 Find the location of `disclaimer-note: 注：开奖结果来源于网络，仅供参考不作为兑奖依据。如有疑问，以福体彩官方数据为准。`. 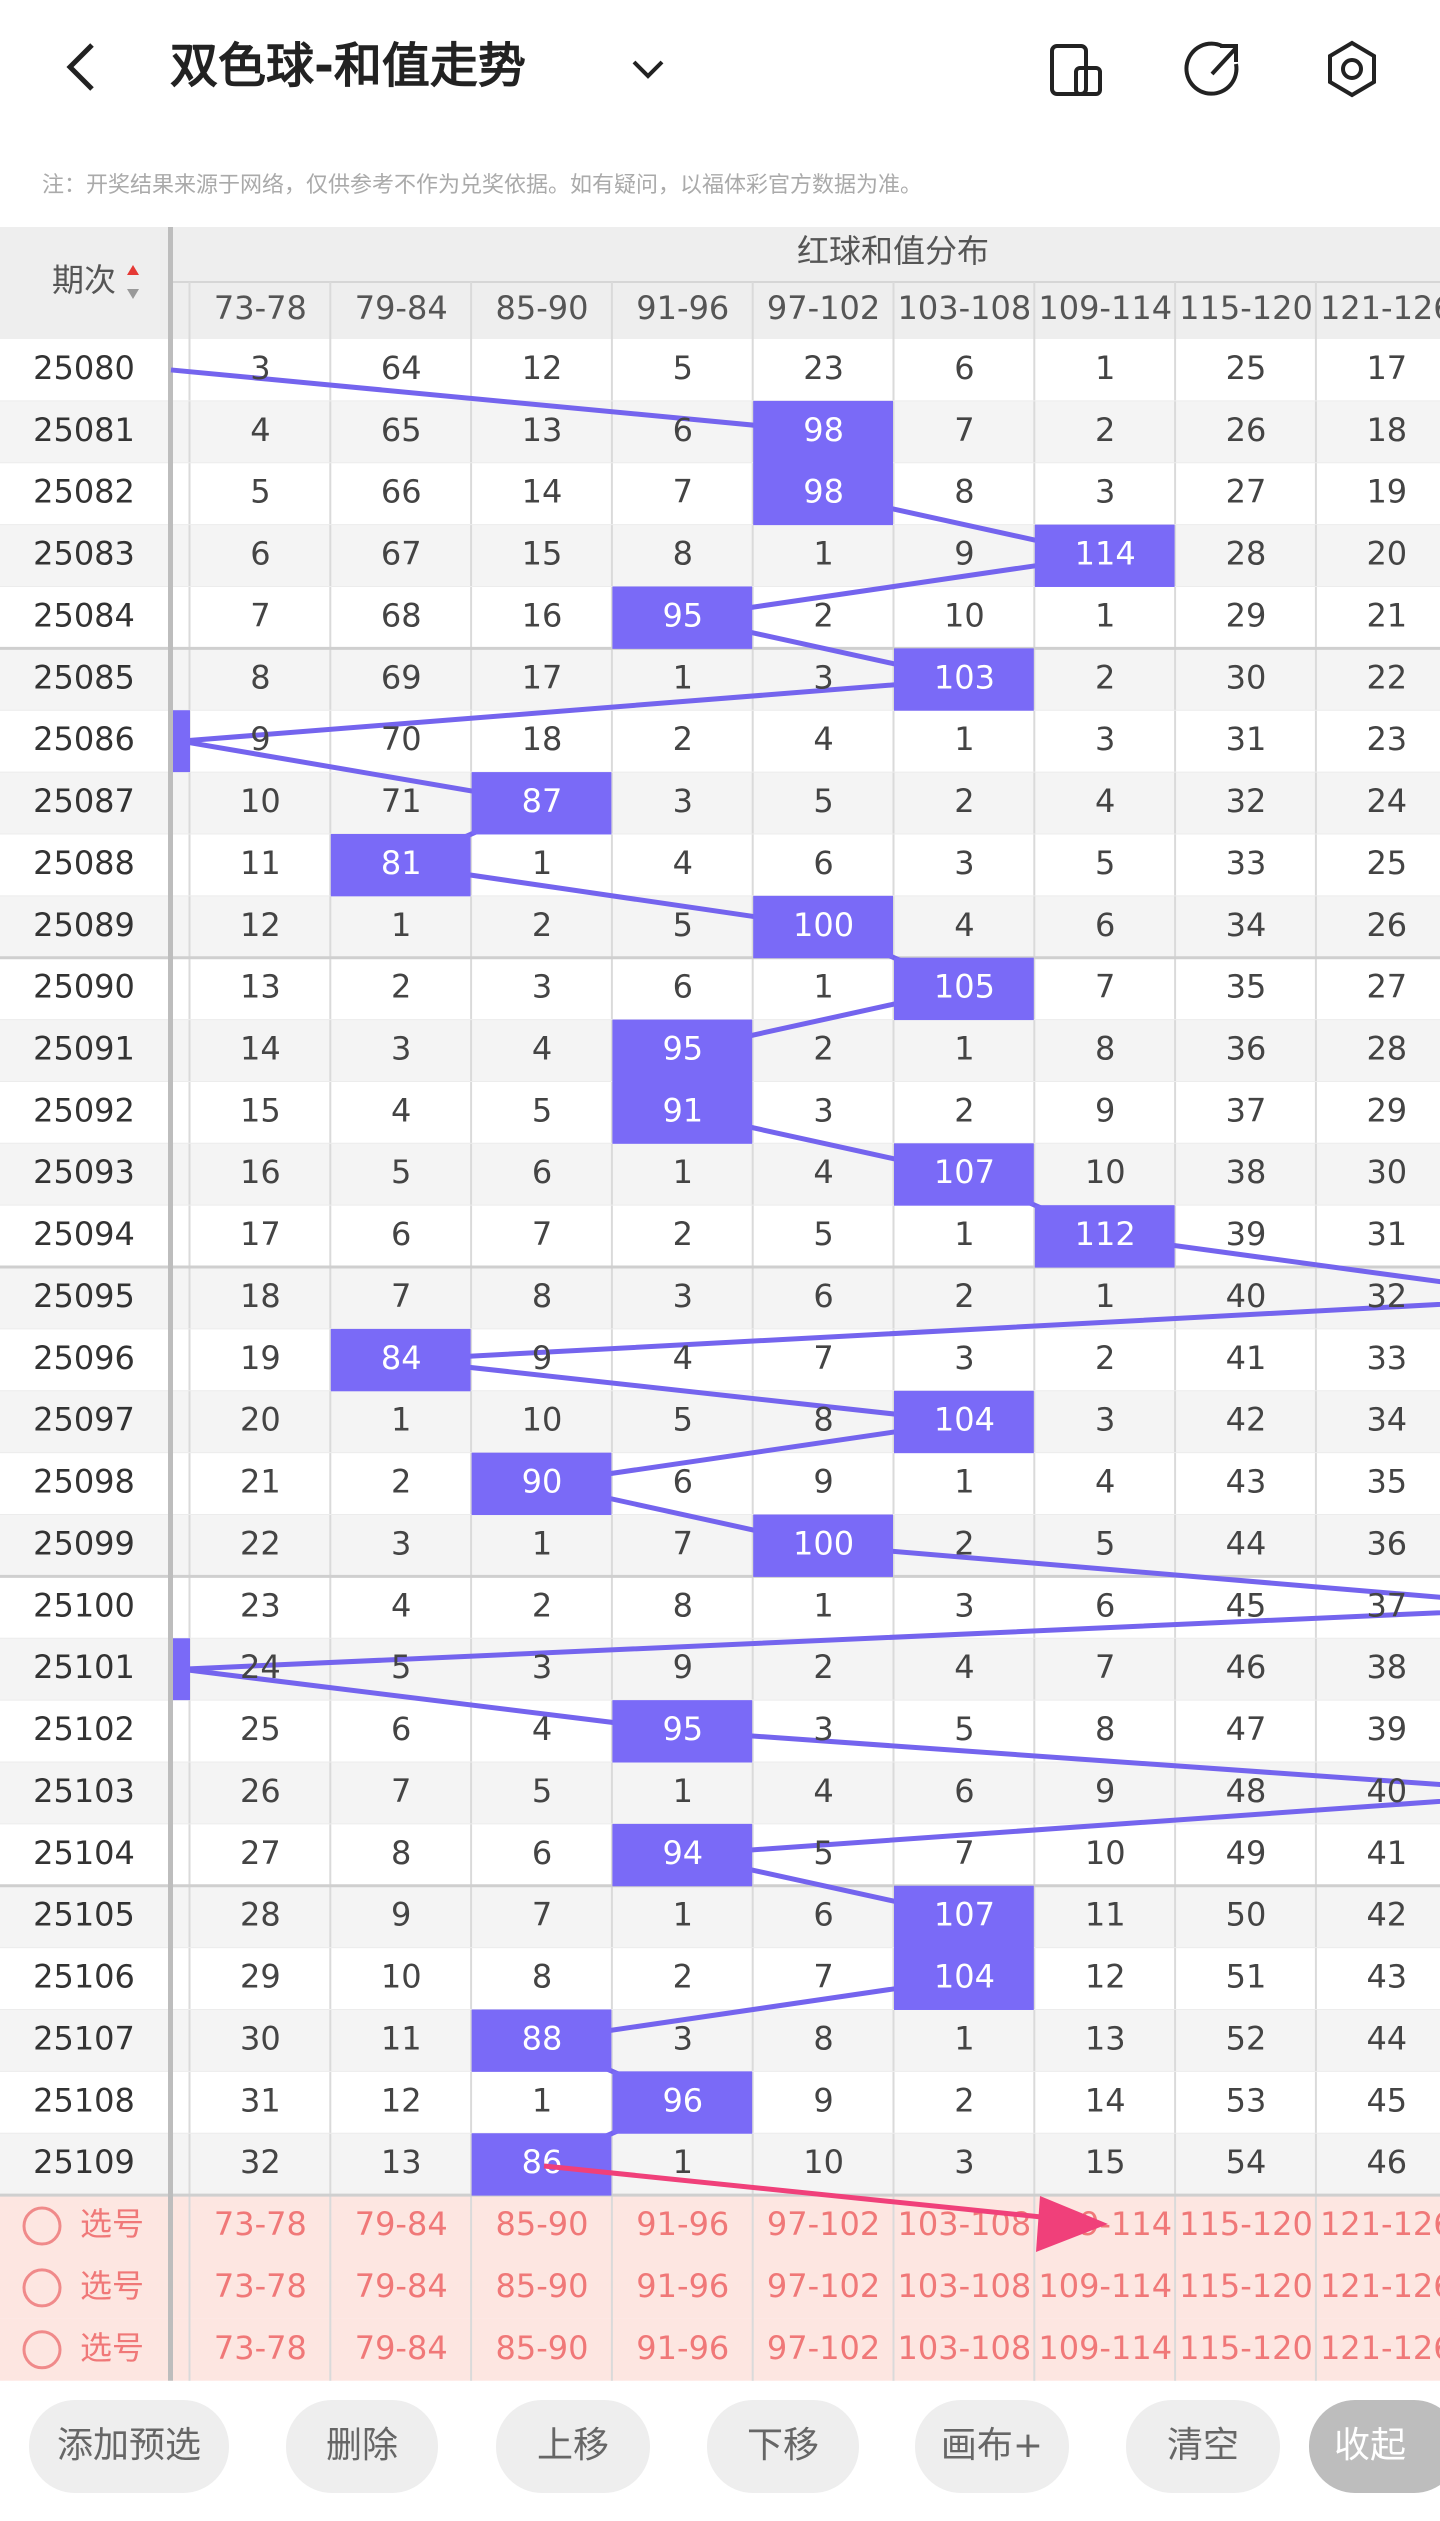

disclaimer-note: 注：开奖结果来源于网络，仅供参考不作为兑奖依据。如有疑问，以福体彩官方数据为准。 is located at coordinates (482, 185).